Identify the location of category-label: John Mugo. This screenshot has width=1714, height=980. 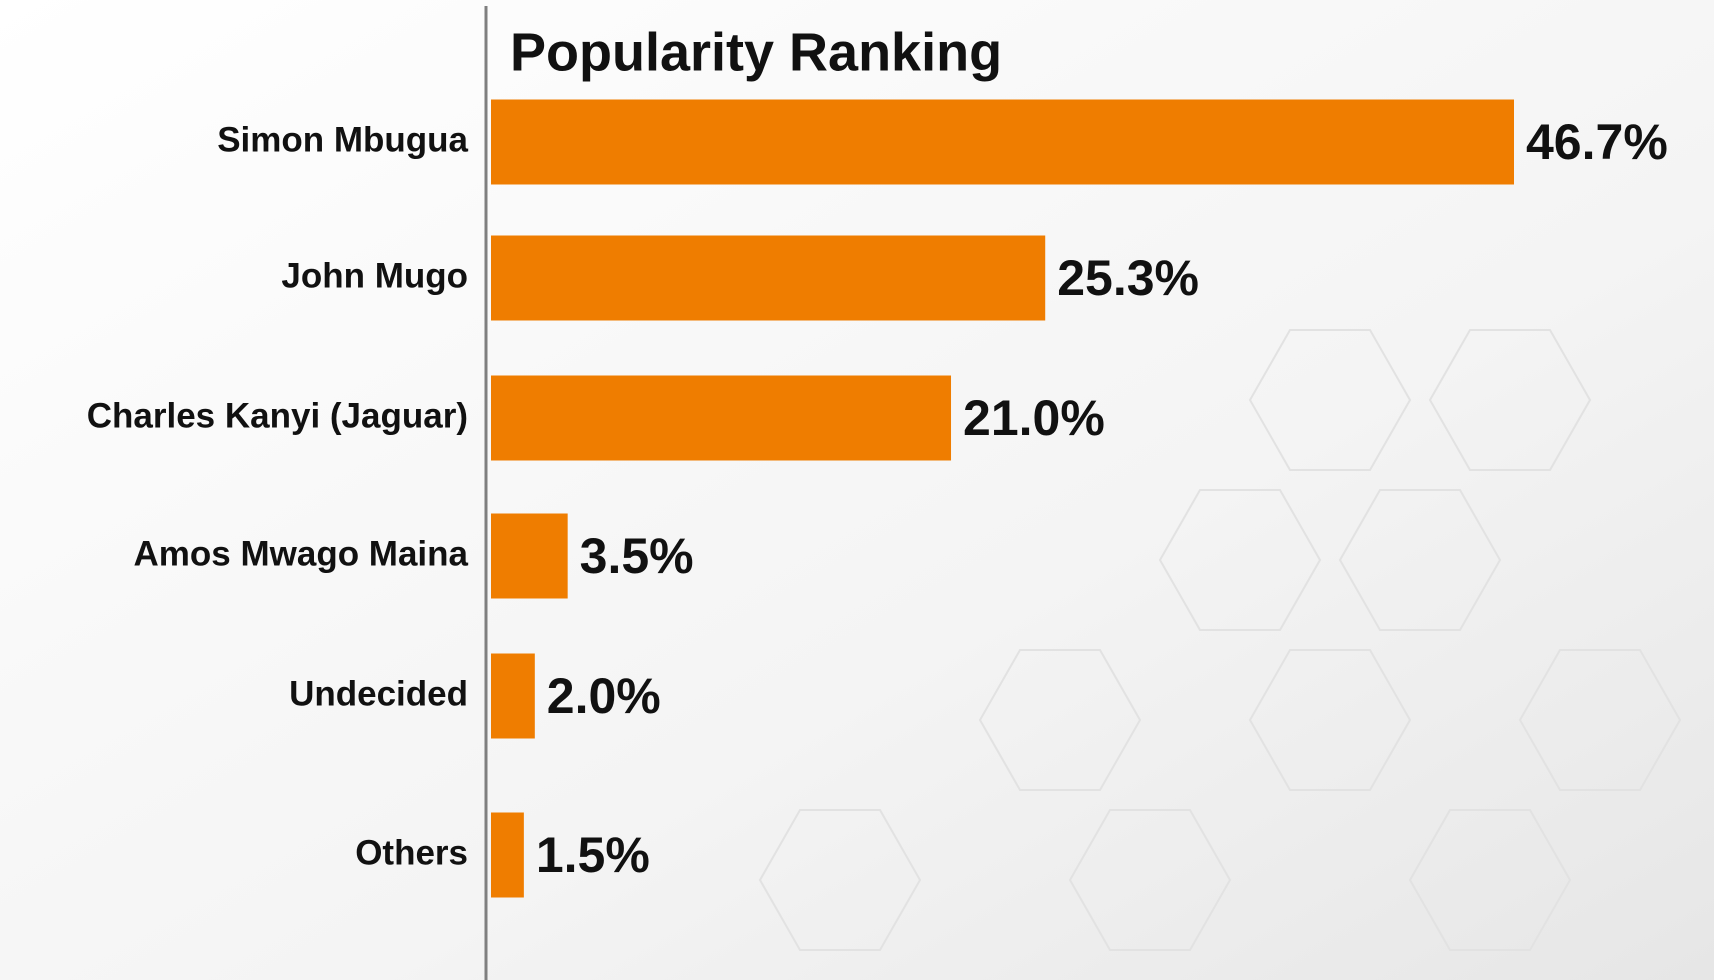
(374, 275).